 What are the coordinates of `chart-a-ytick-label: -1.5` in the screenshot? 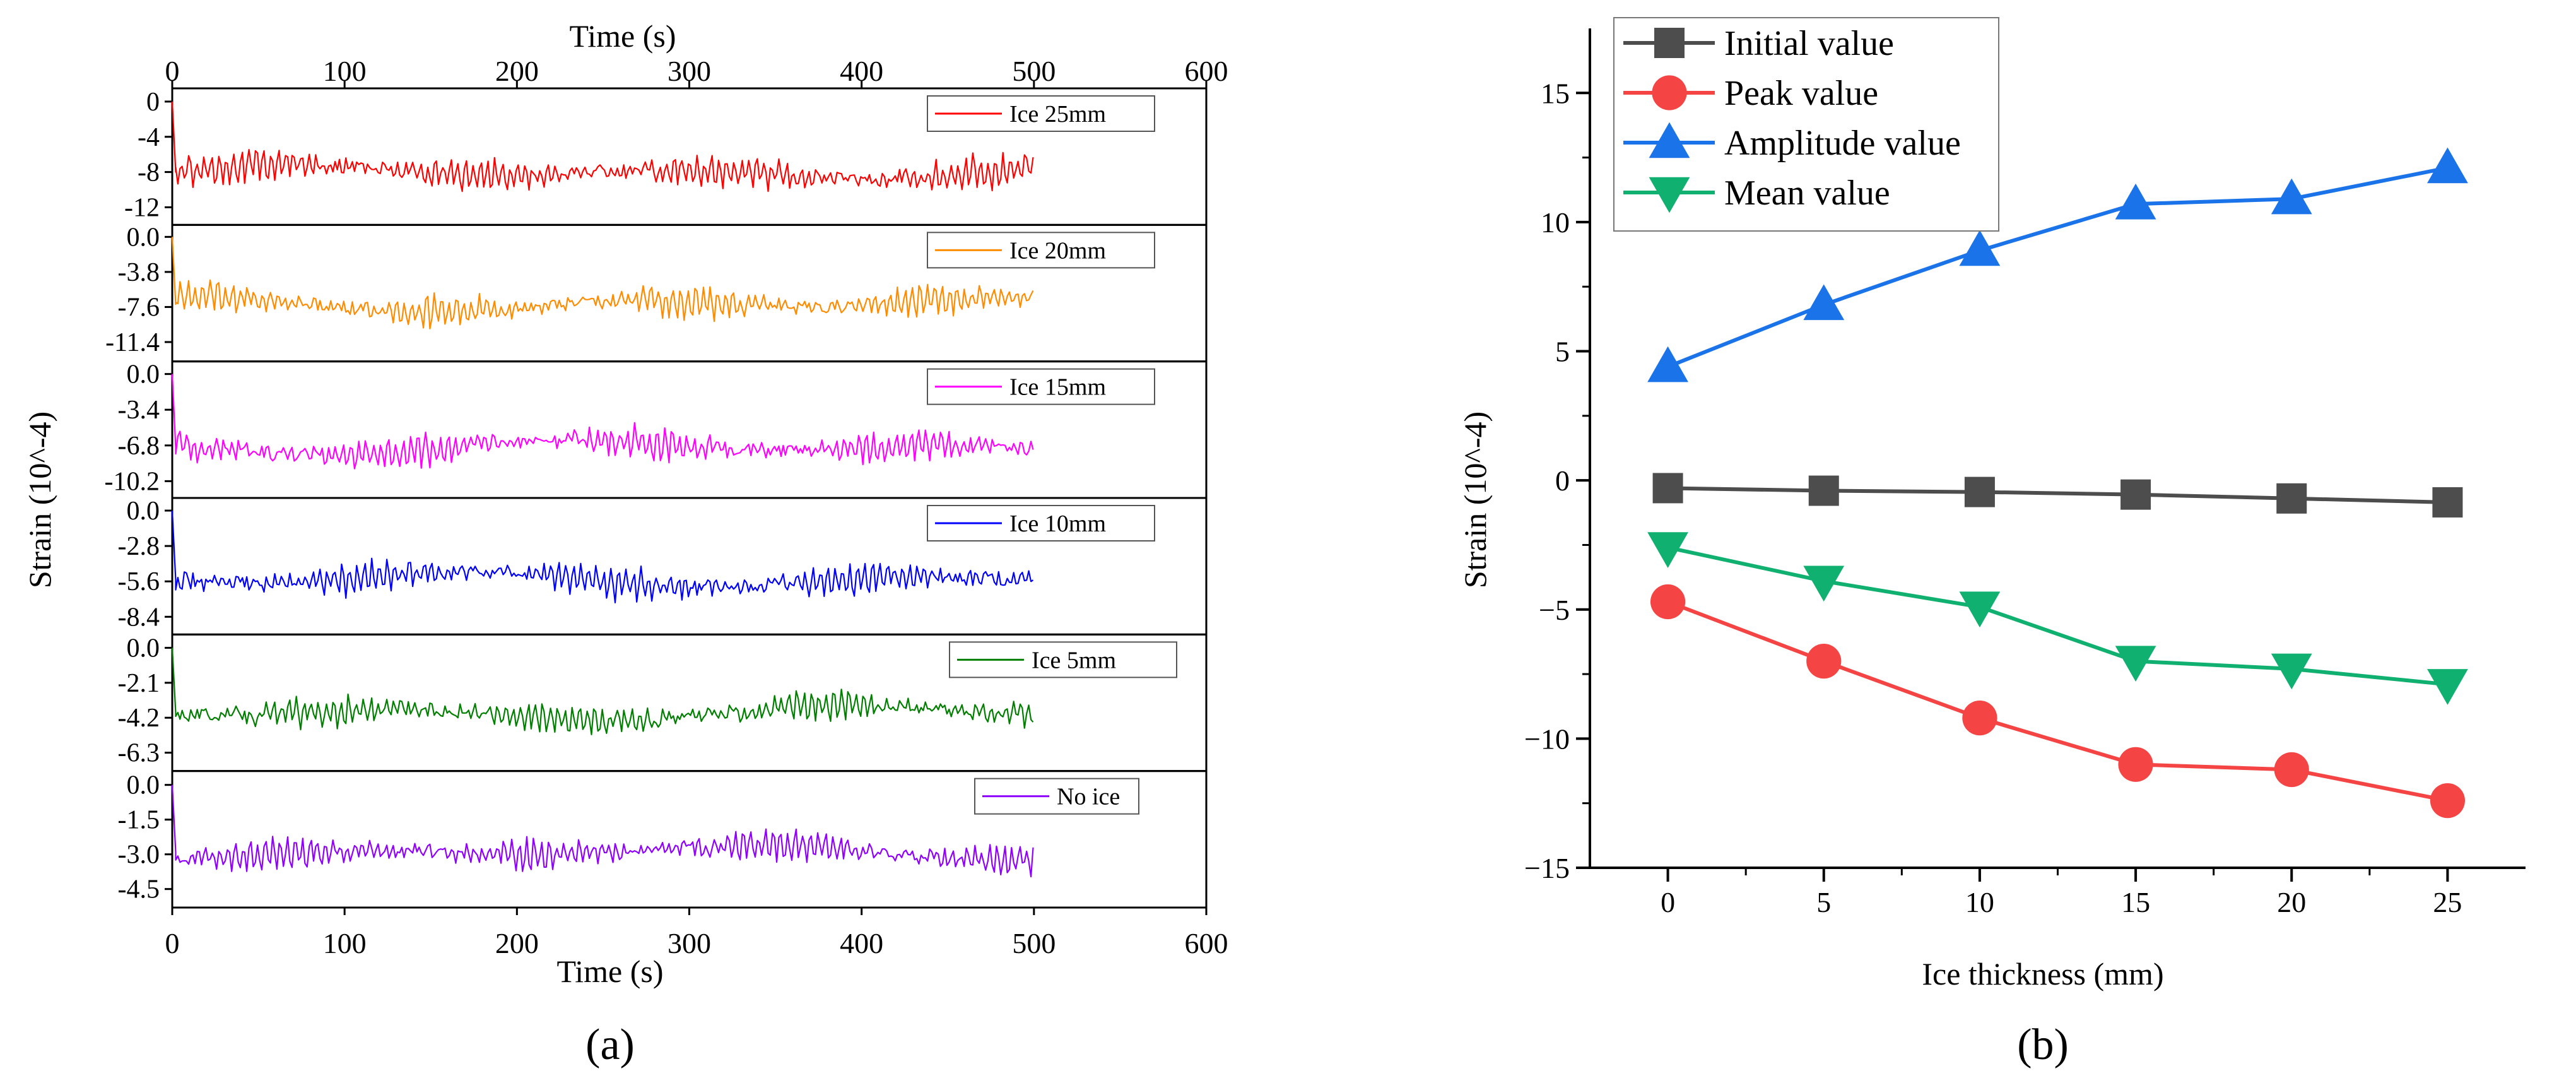 It's located at (139, 820).